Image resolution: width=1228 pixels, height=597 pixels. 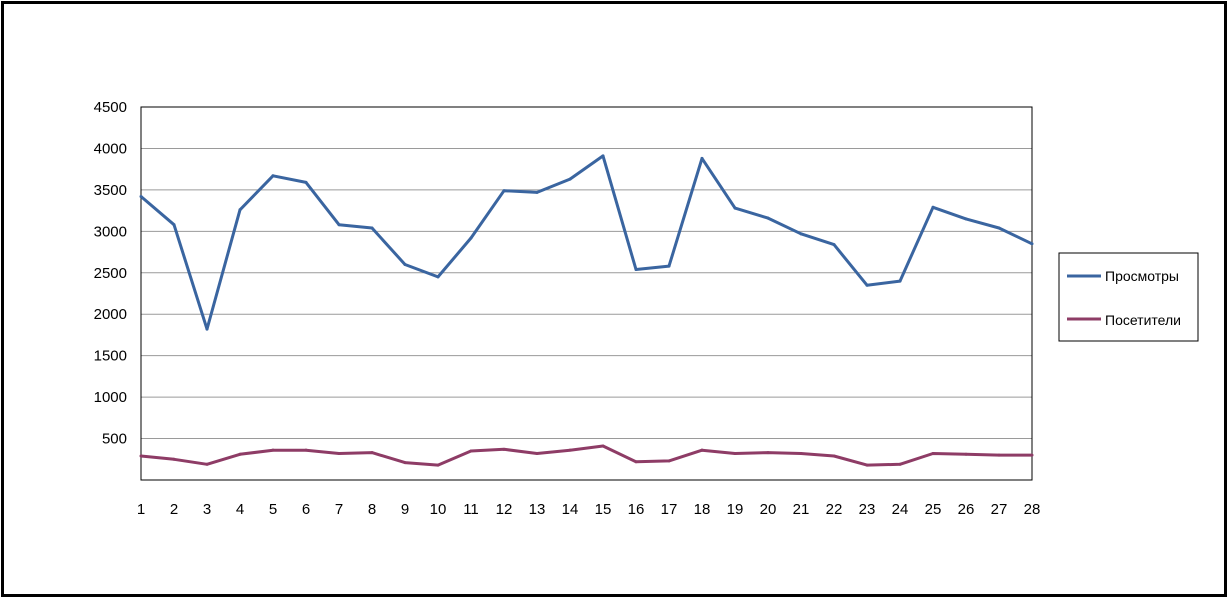 I want to click on x-tick-label: 23, so click(x=867, y=509).